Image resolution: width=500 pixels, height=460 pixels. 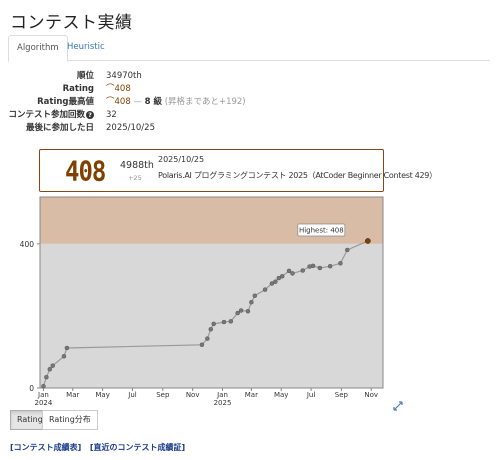 What do you see at coordinates (137, 447) in the screenshot?
I see `recent-certificate-link: [直近のコンテスト成績証]` at bounding box center [137, 447].